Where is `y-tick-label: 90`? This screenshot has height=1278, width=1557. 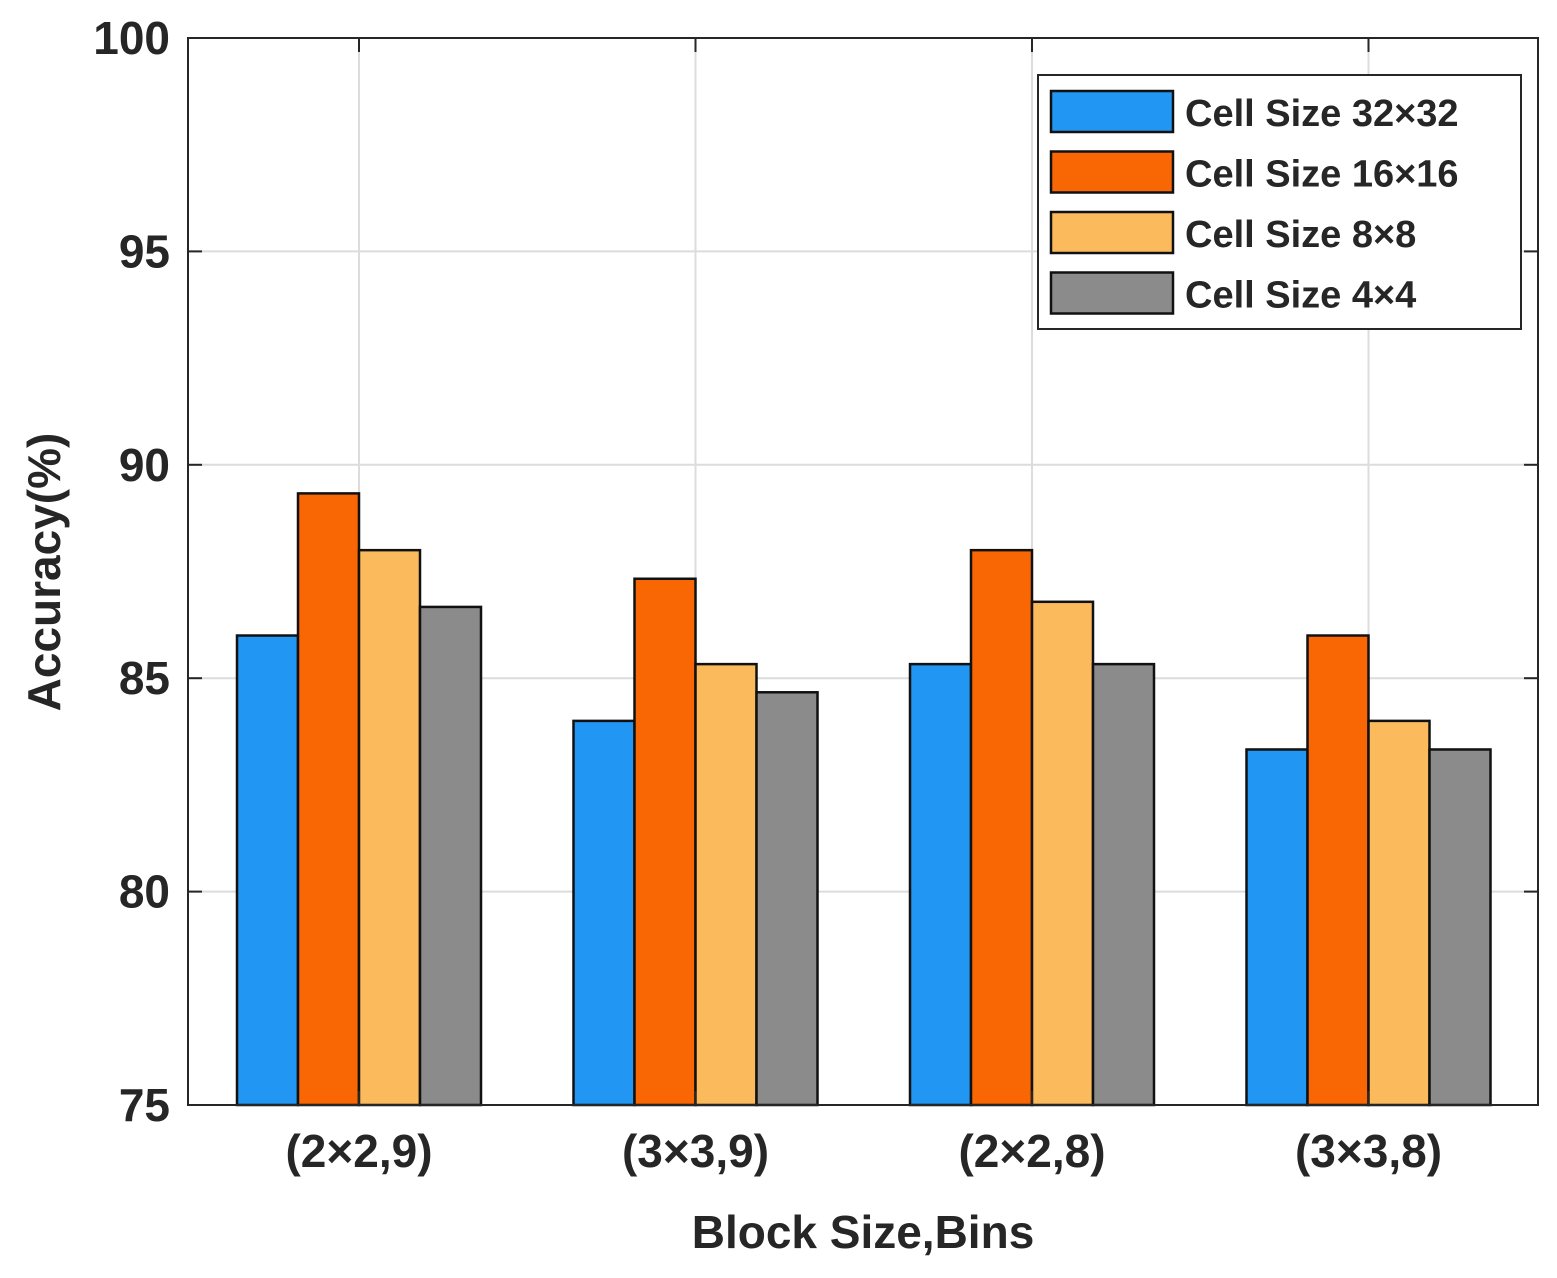 y-tick-label: 90 is located at coordinates (144, 465).